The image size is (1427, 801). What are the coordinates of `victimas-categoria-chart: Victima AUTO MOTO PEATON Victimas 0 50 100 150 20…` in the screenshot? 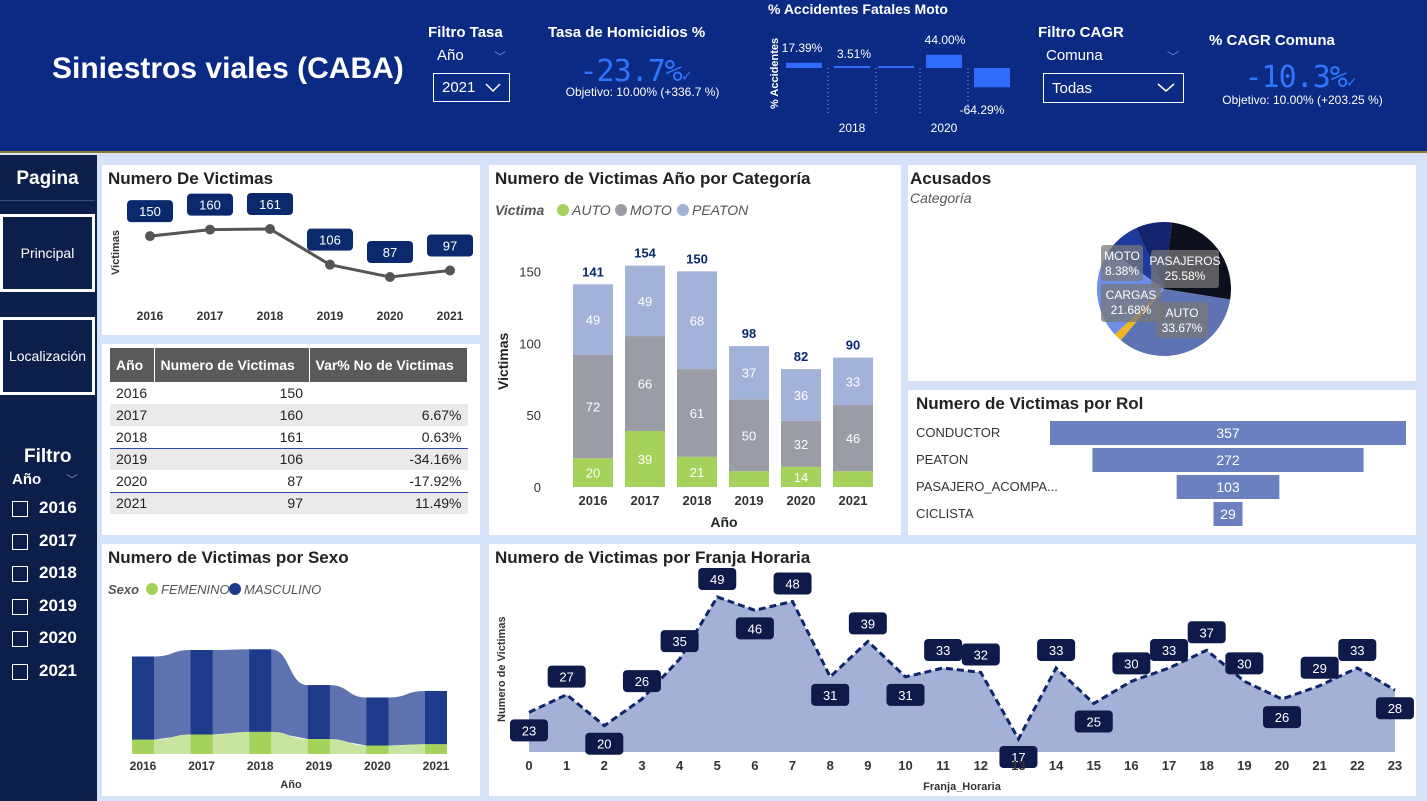 It's located at (684, 366).